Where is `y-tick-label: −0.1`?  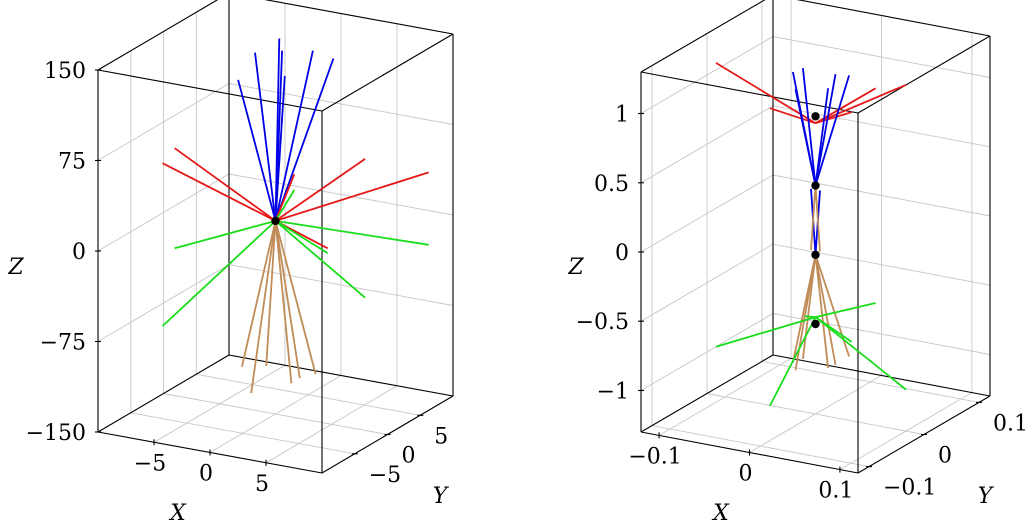
y-tick-label: −0.1 is located at coordinates (909, 488).